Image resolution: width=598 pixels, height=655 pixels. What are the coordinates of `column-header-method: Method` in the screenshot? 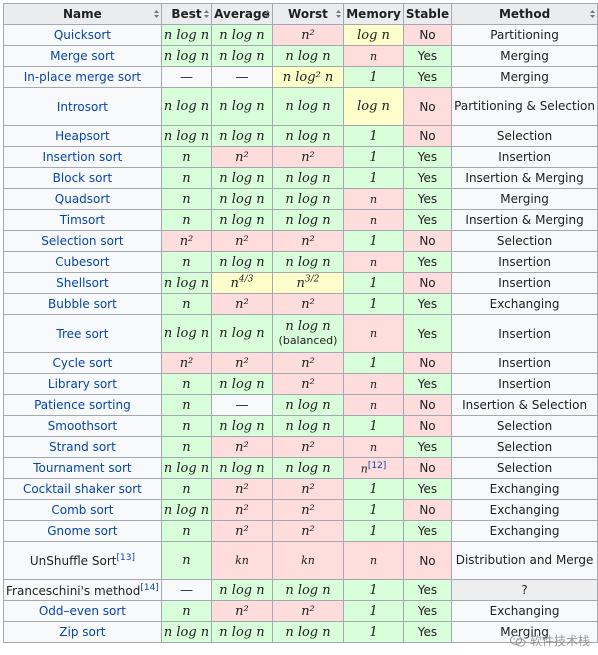 It's located at (524, 14).